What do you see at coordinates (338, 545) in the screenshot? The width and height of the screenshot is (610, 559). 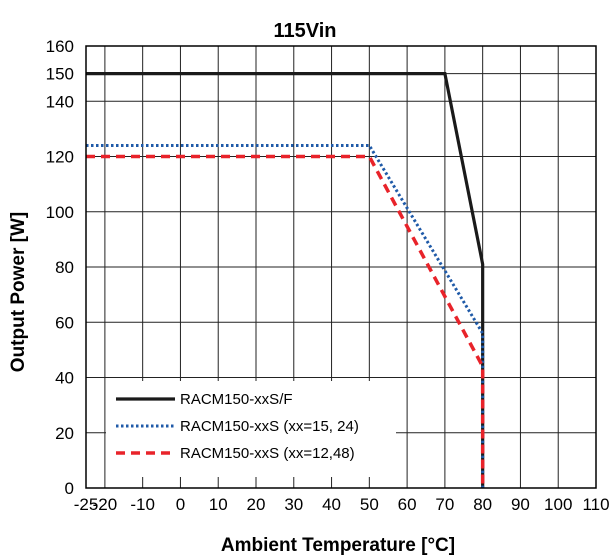 I see `x-axis-label: Ambient Temperature [°C]` at bounding box center [338, 545].